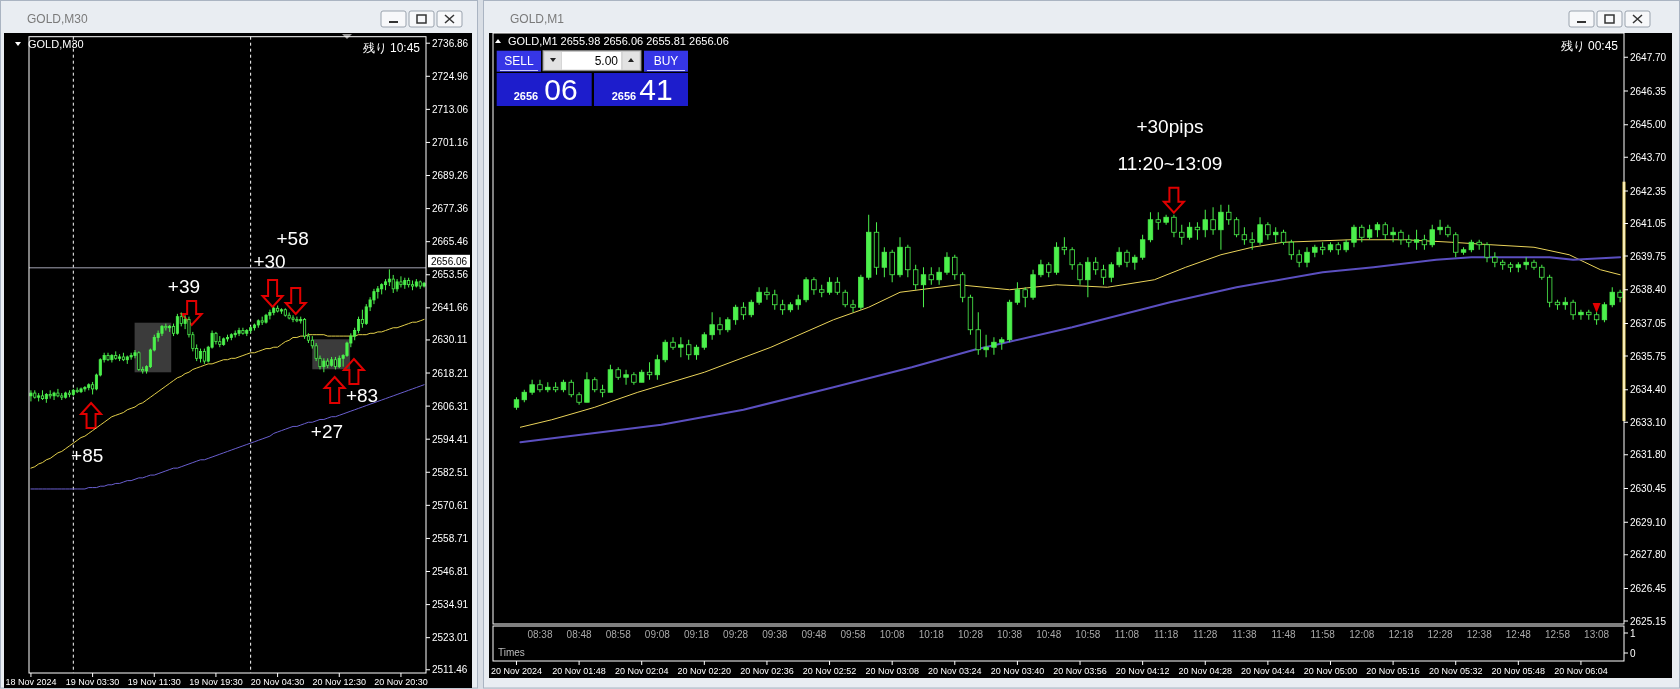 The image size is (1680, 689). What do you see at coordinates (1455, 671) in the screenshot?
I see `x-tick-label: 20 Nov 05:32` at bounding box center [1455, 671].